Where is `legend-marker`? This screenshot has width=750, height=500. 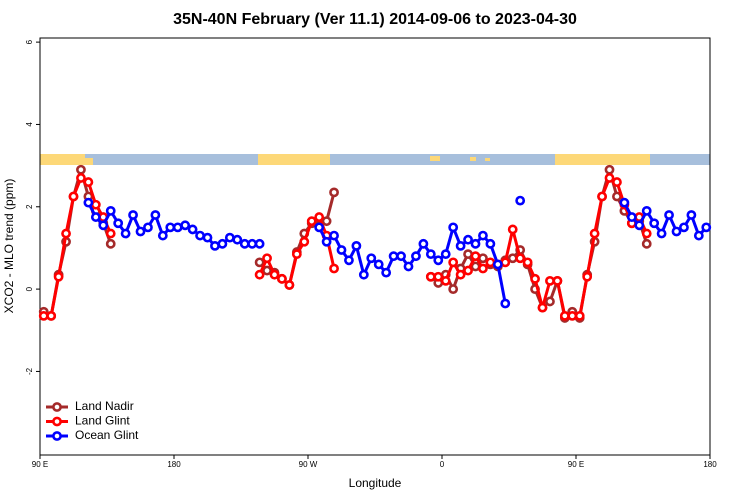 legend-marker is located at coordinates (57, 407).